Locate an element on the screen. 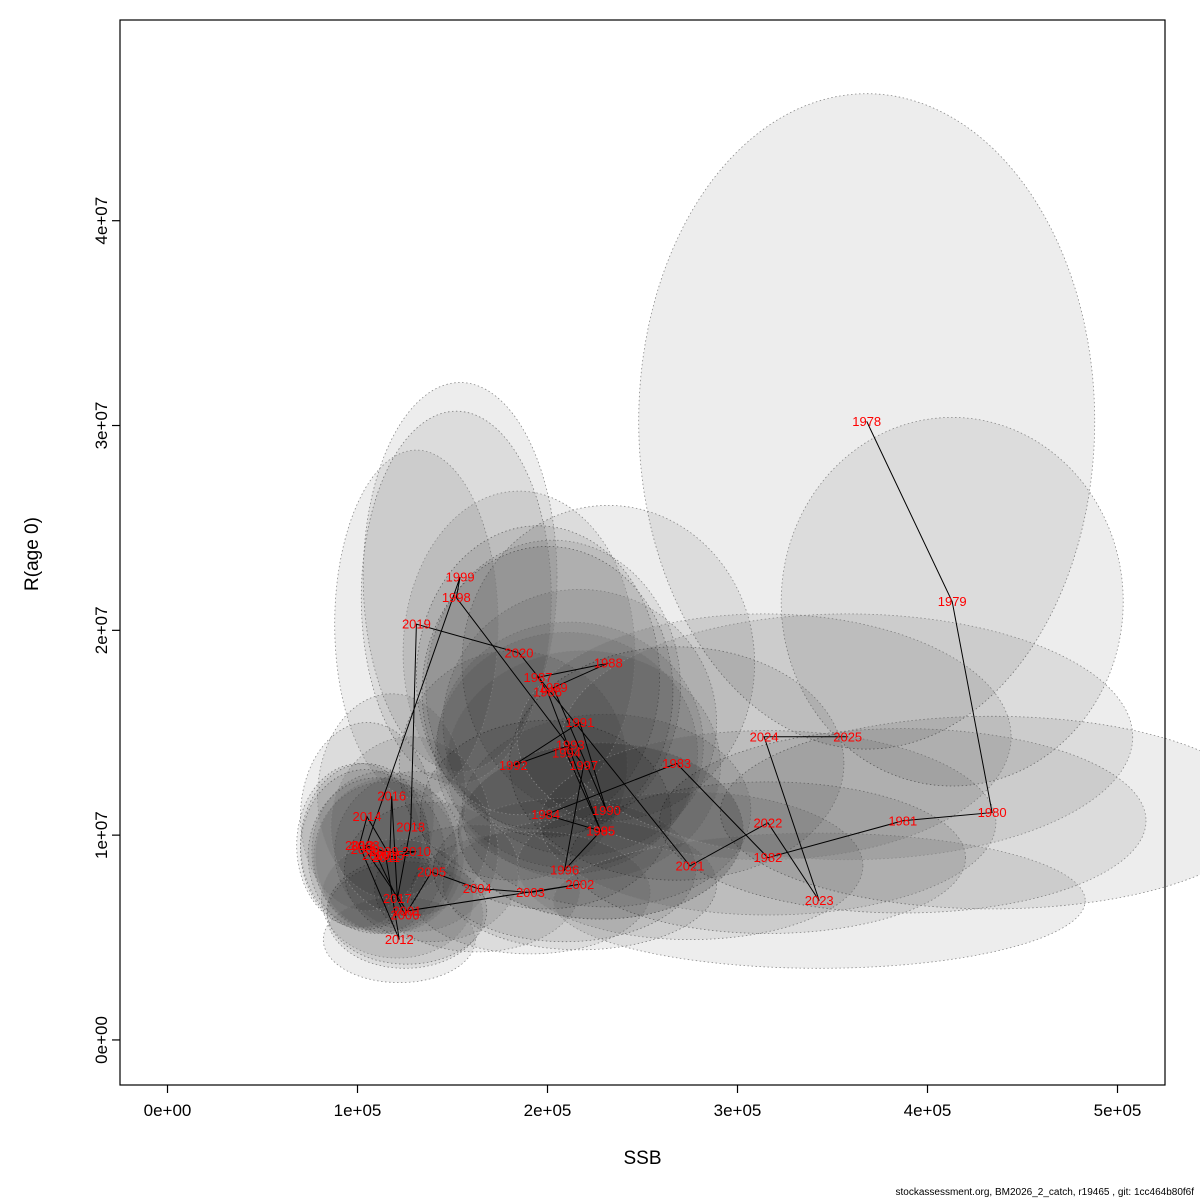 The image size is (1200, 1200). y-tick-label: 2e+07 is located at coordinates (101, 630).